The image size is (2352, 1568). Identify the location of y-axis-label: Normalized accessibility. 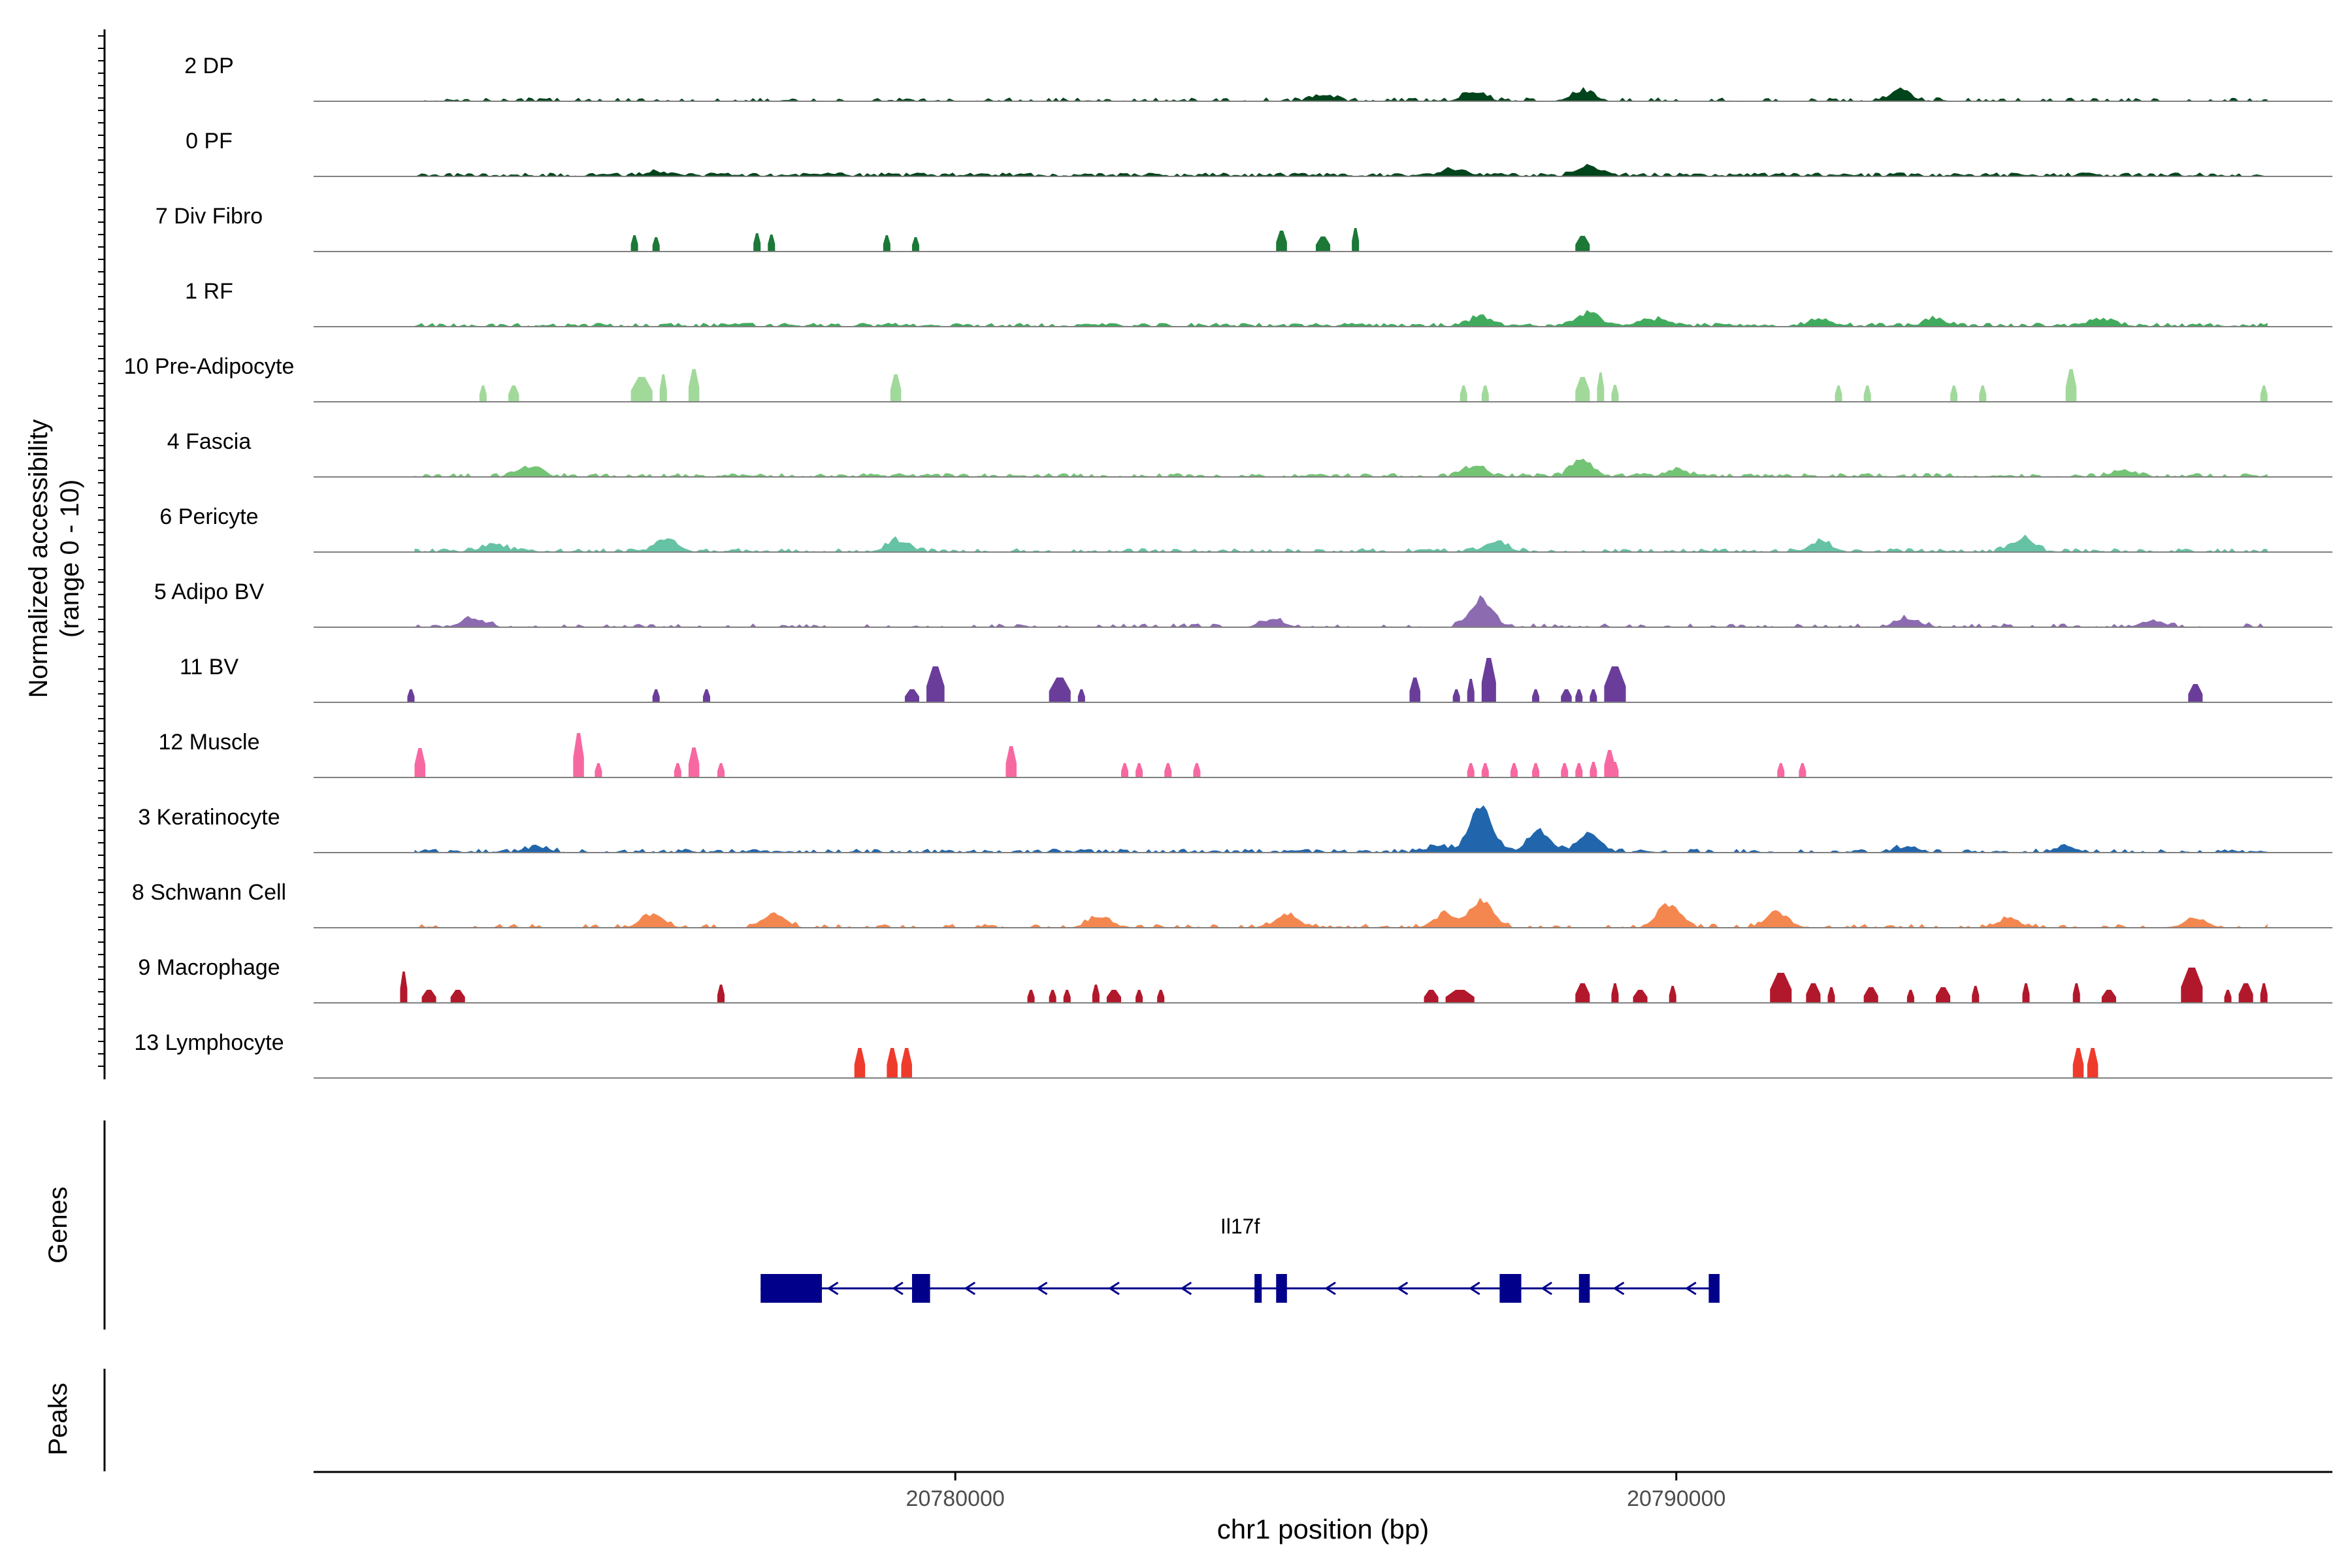
(38, 558).